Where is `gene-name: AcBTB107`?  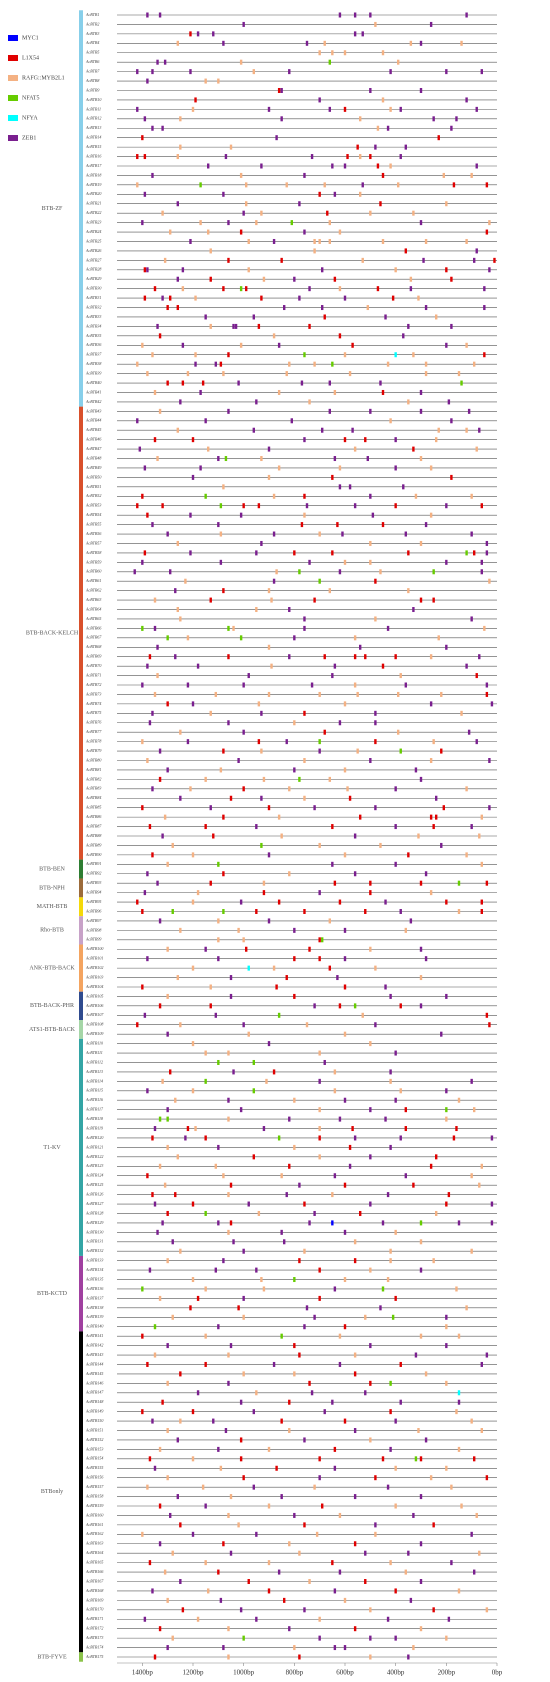 gene-name: AcBTB107 is located at coordinates (94, 1014).